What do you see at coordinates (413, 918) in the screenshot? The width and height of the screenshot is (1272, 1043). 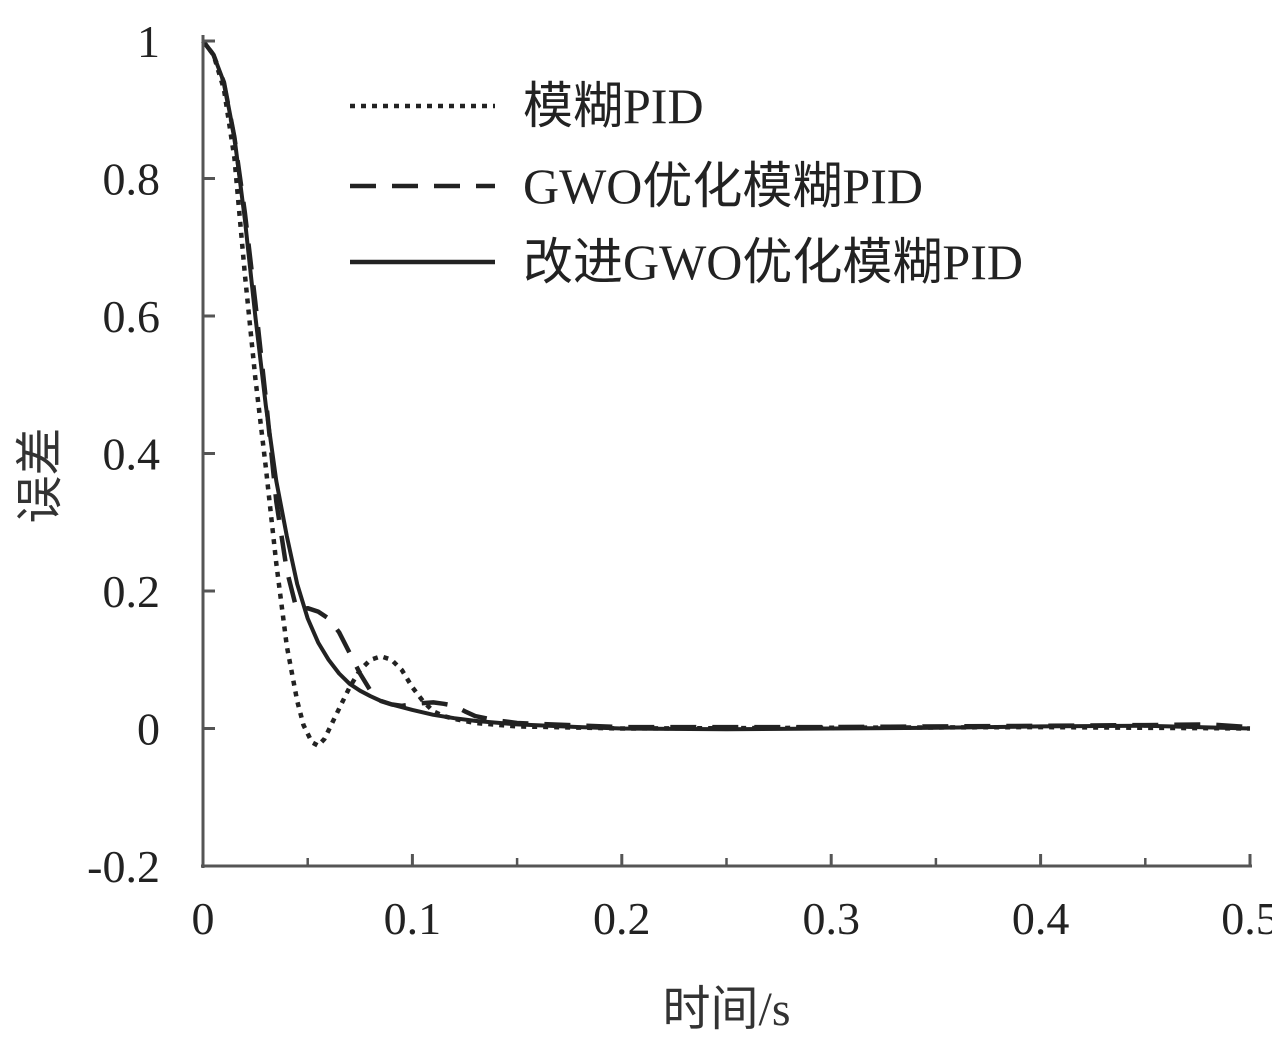 I see `x-tick-label: 0.1` at bounding box center [413, 918].